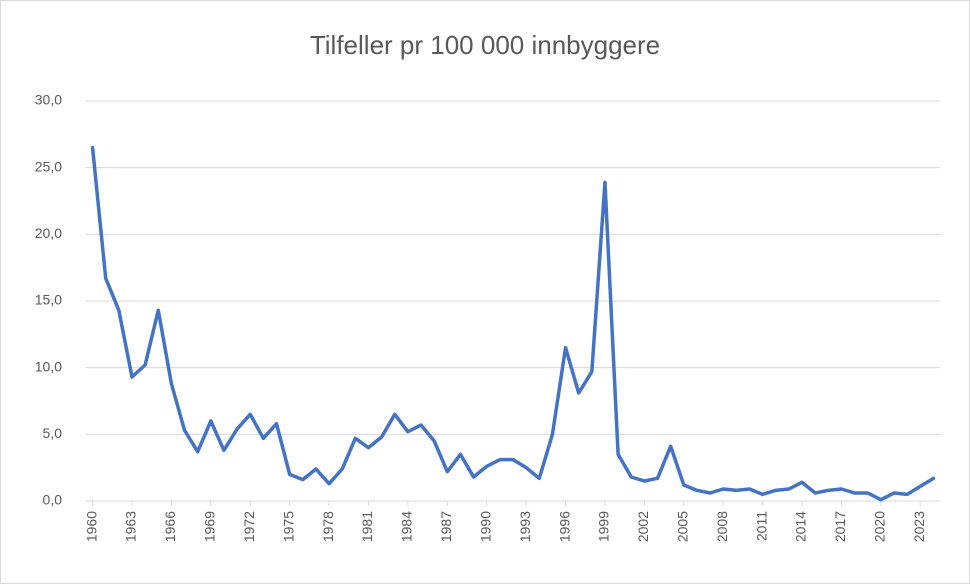 Image resolution: width=970 pixels, height=584 pixels. I want to click on x-tick-label: 1981, so click(367, 526).